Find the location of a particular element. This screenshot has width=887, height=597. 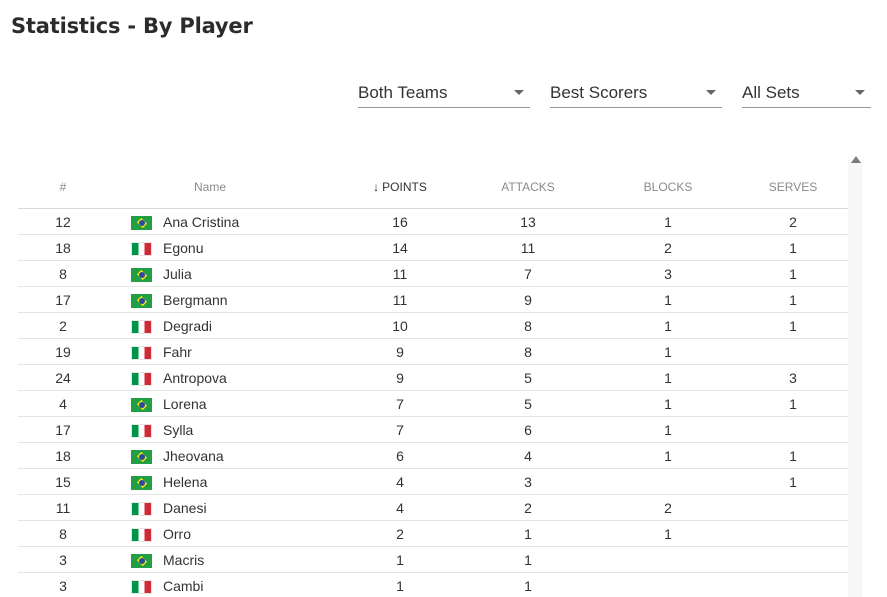

cell-number: 11 is located at coordinates (63, 507).